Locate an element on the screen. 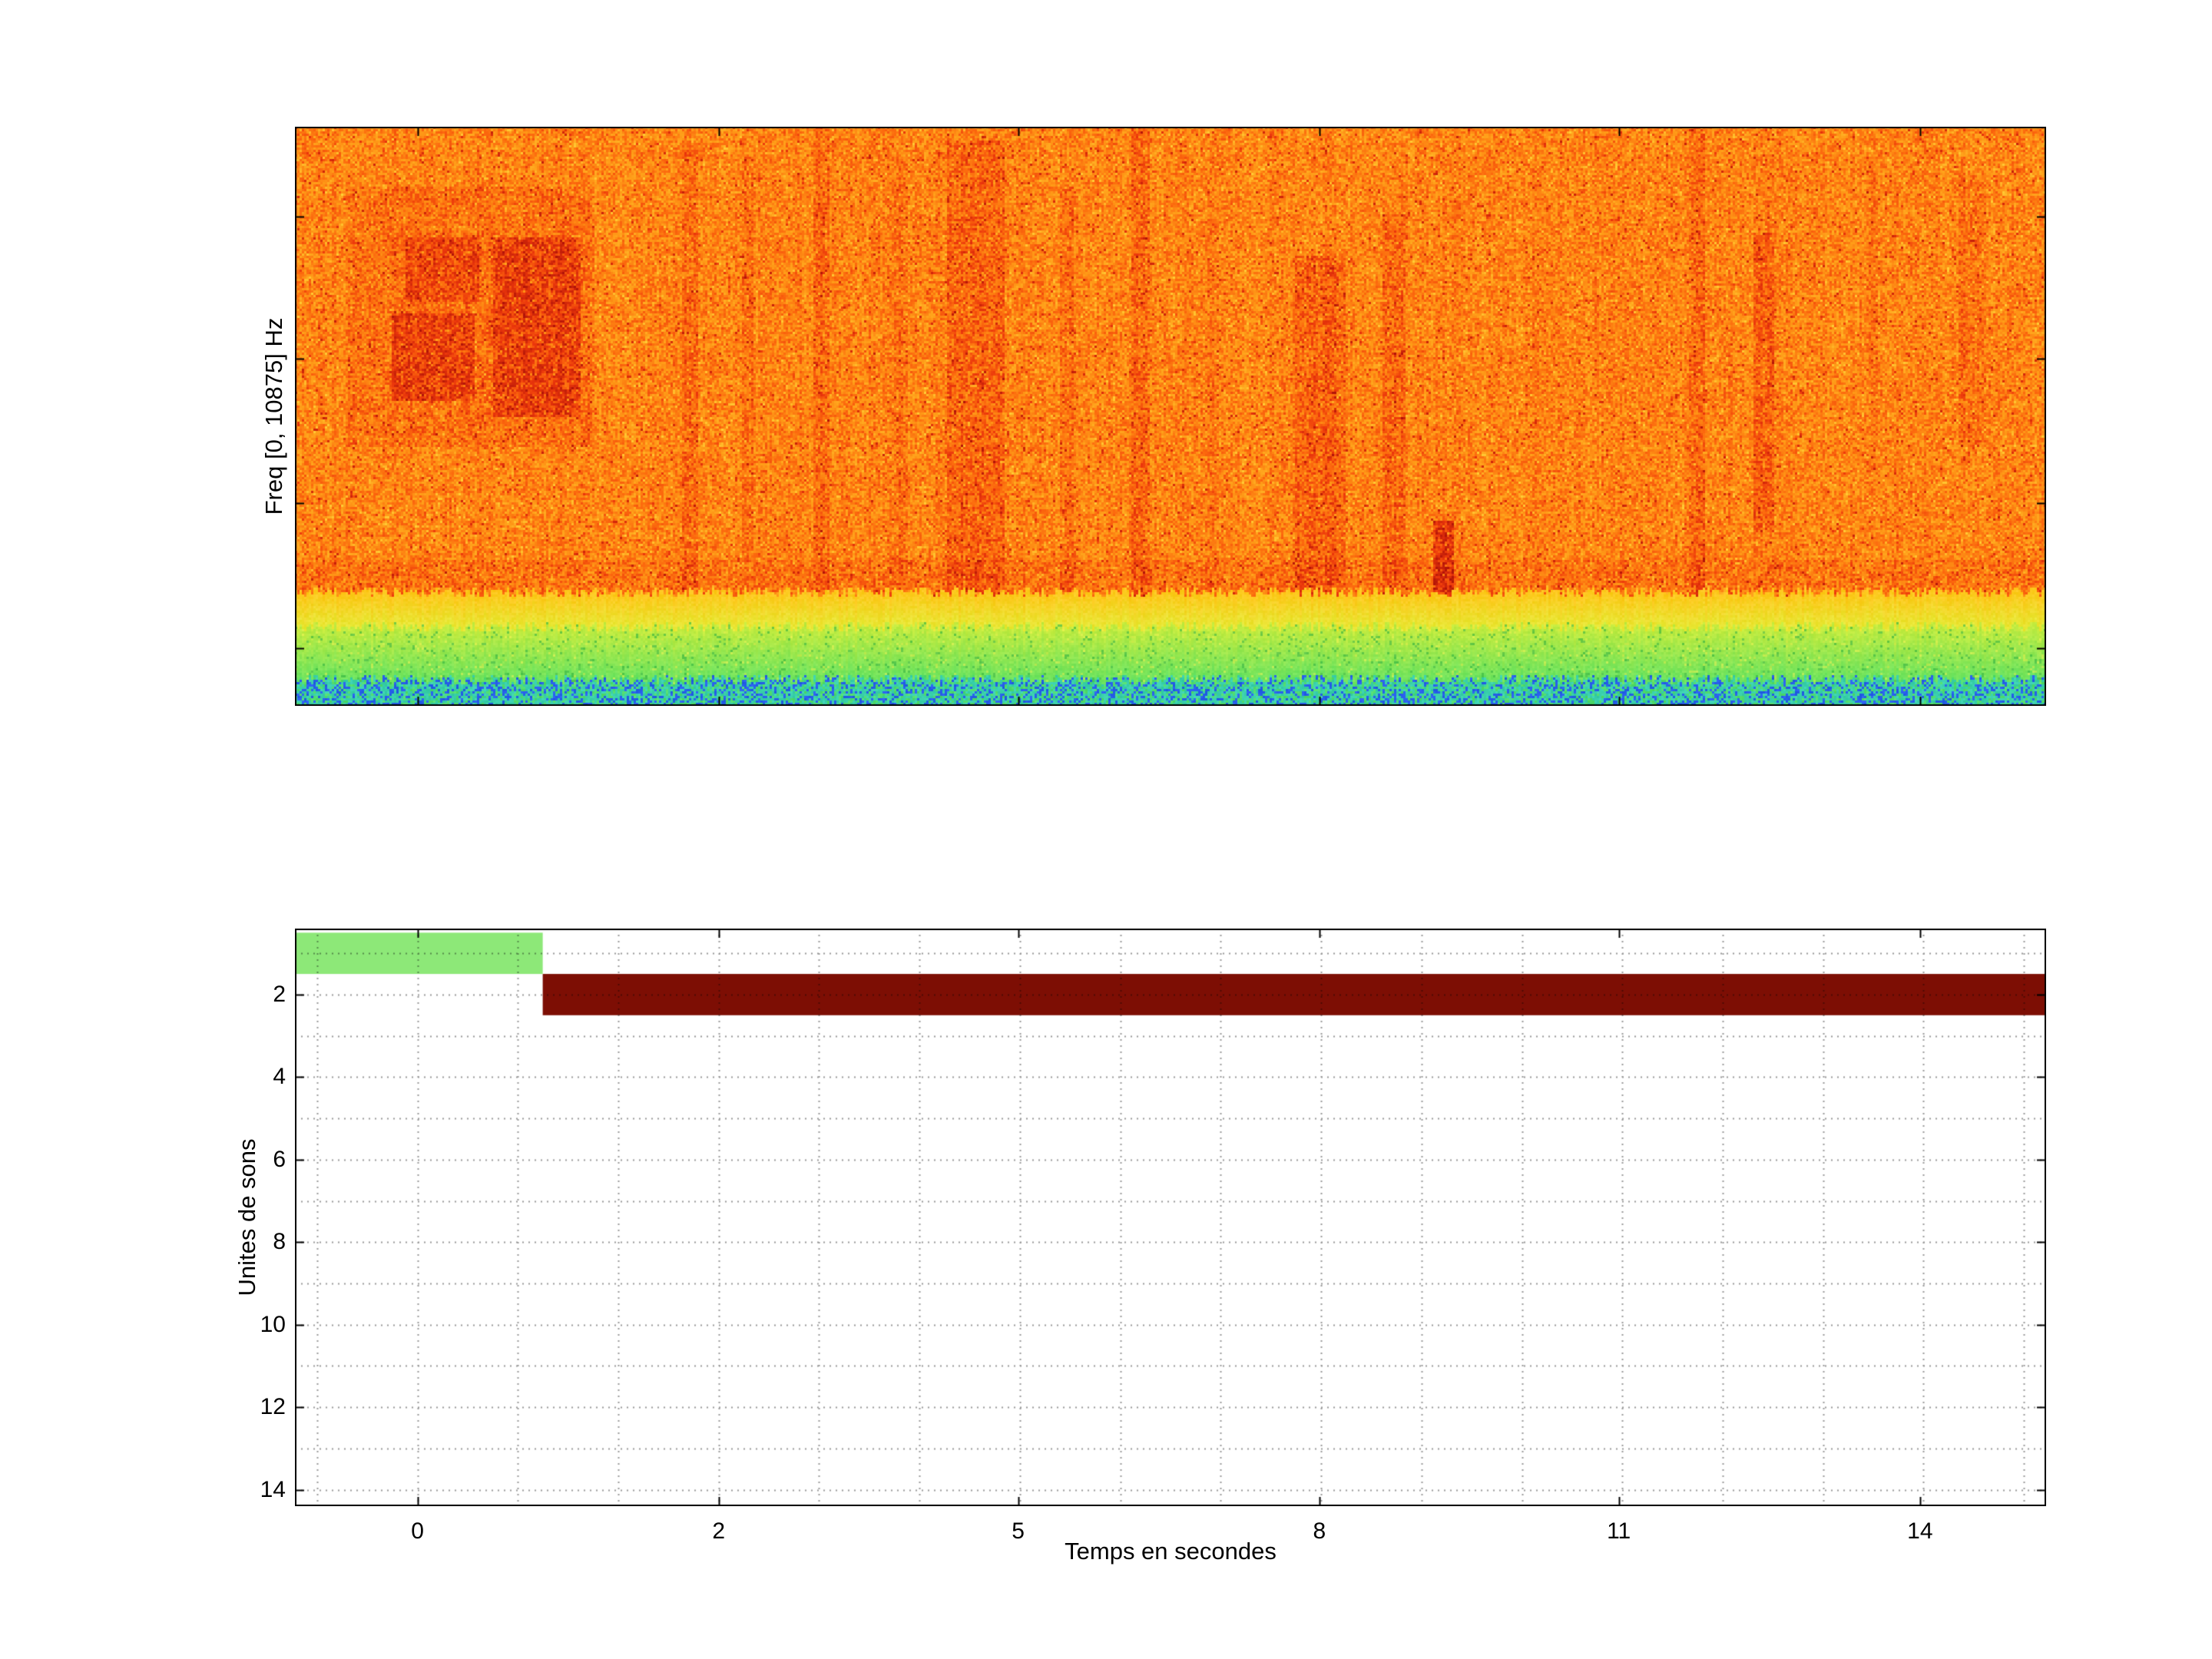  y-tick-label: 14 is located at coordinates (273, 1489).